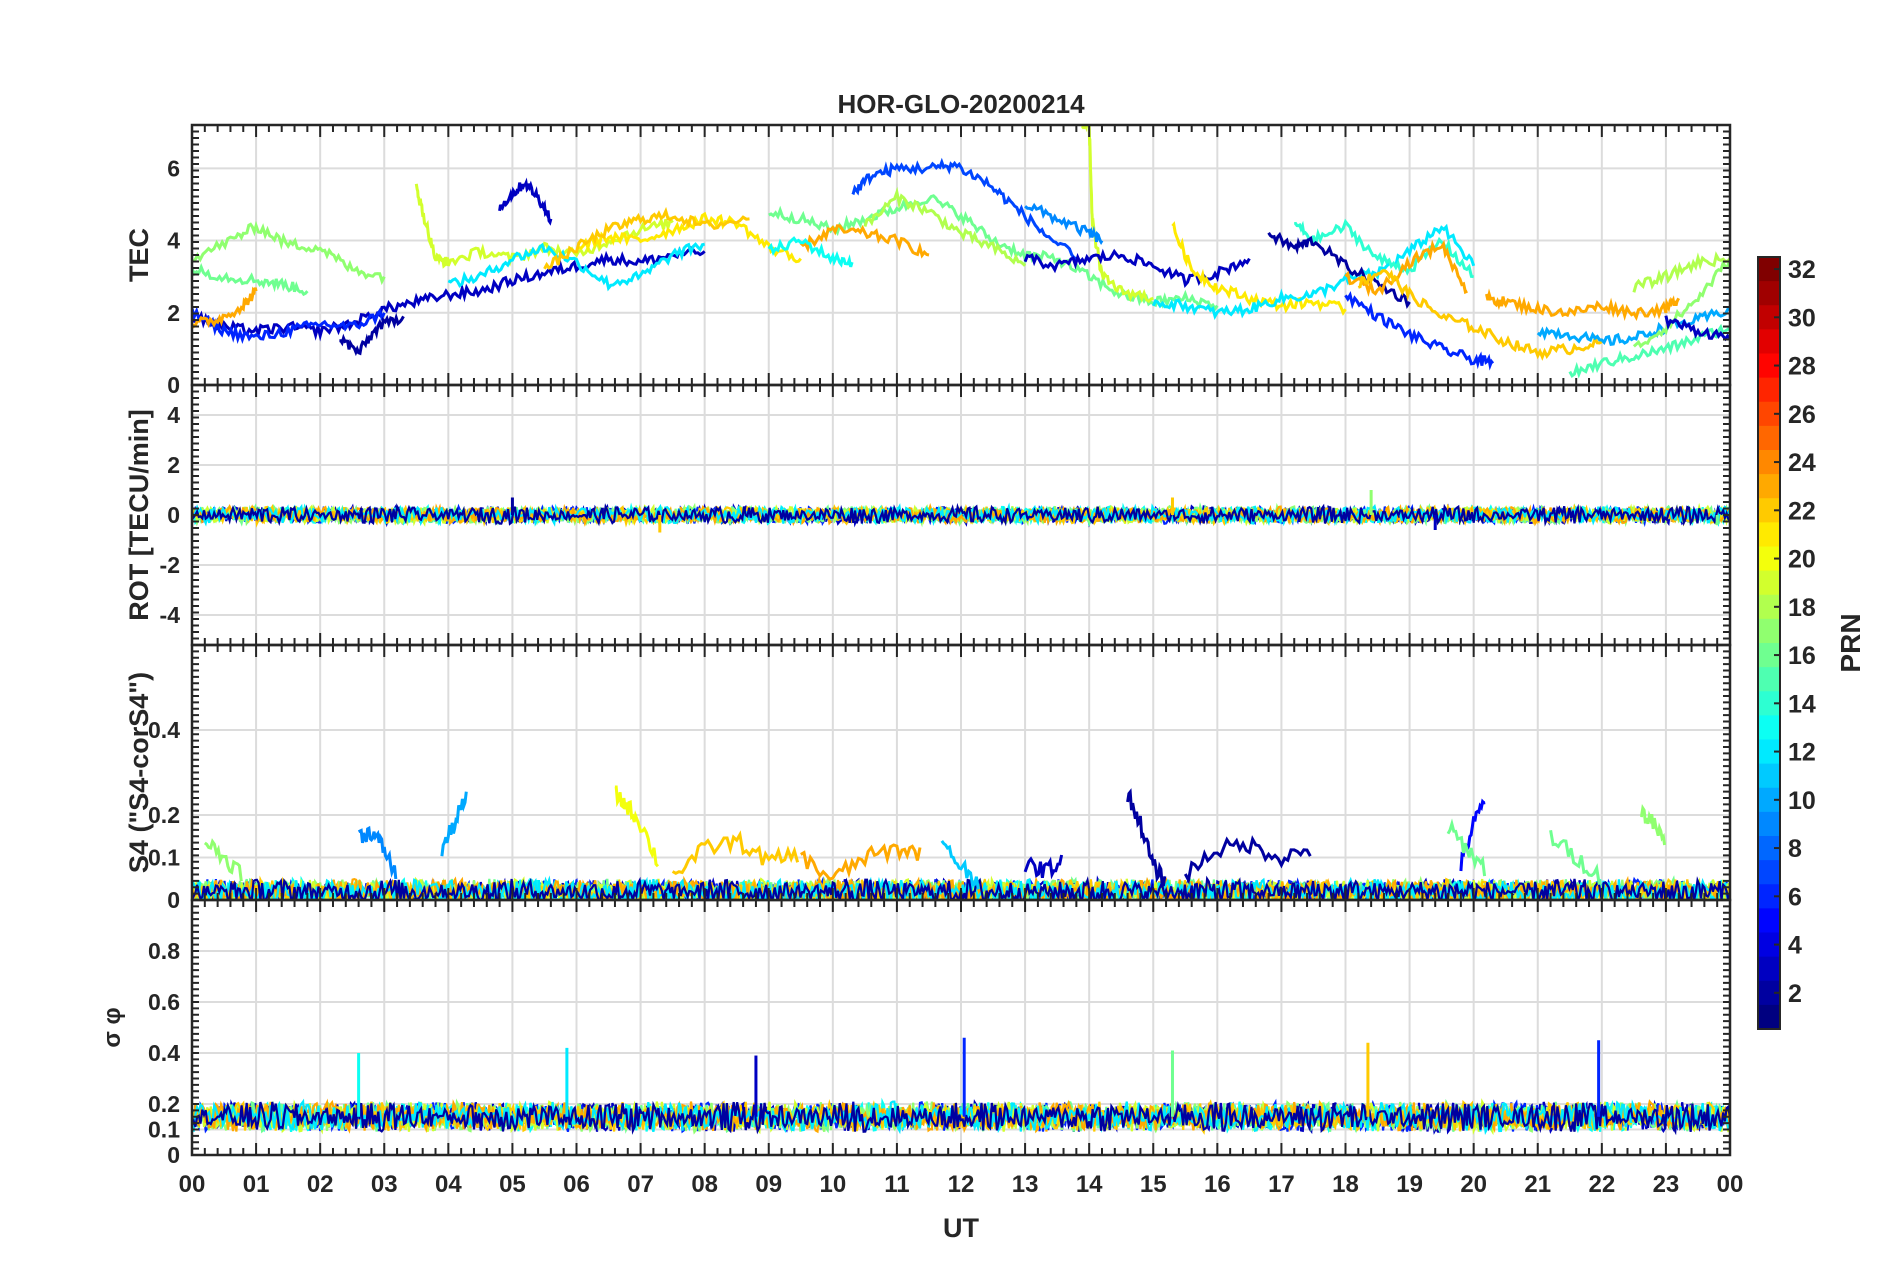 Image resolution: width=1902 pixels, height=1272 pixels. Describe the element at coordinates (961, 104) in the screenshot. I see `chart-title: HOR-GLO-20200214` at that location.